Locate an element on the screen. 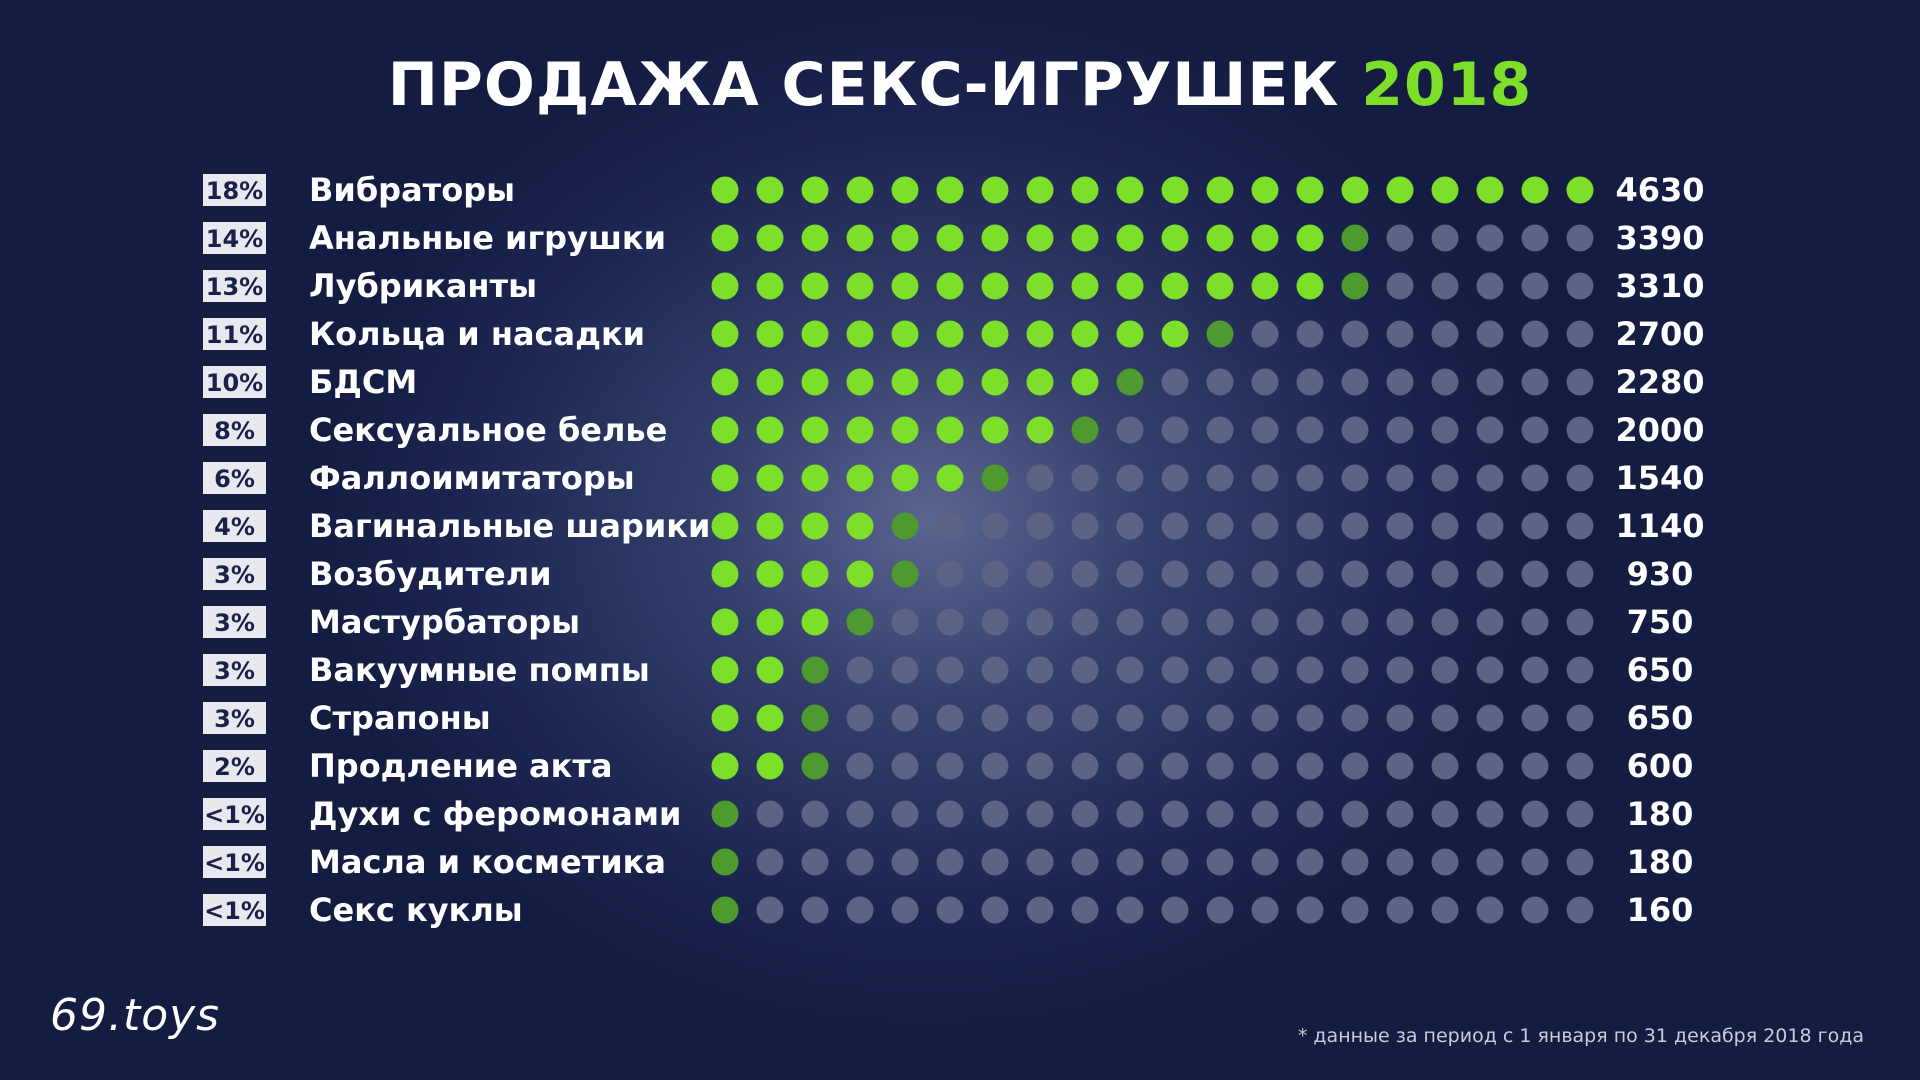  percent-label: 6% is located at coordinates (234, 479).